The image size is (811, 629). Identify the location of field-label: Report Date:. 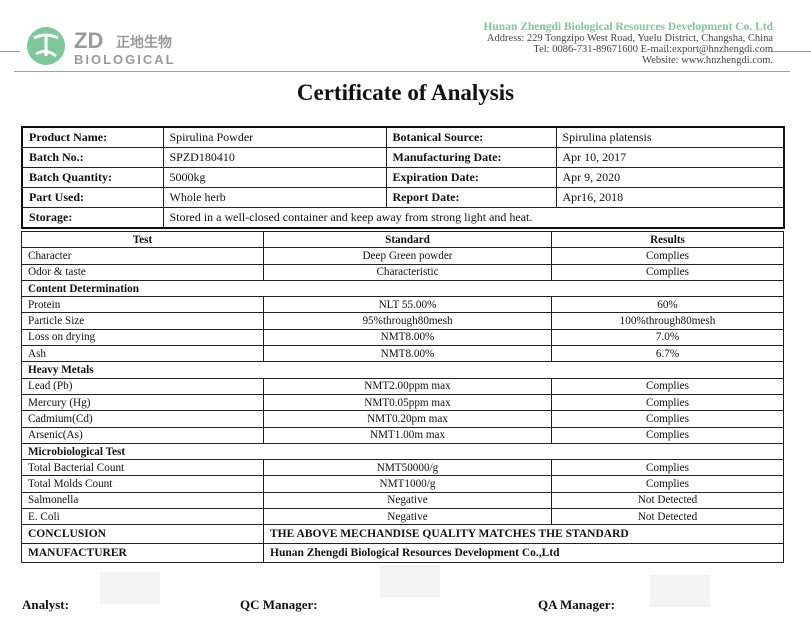
(471, 197).